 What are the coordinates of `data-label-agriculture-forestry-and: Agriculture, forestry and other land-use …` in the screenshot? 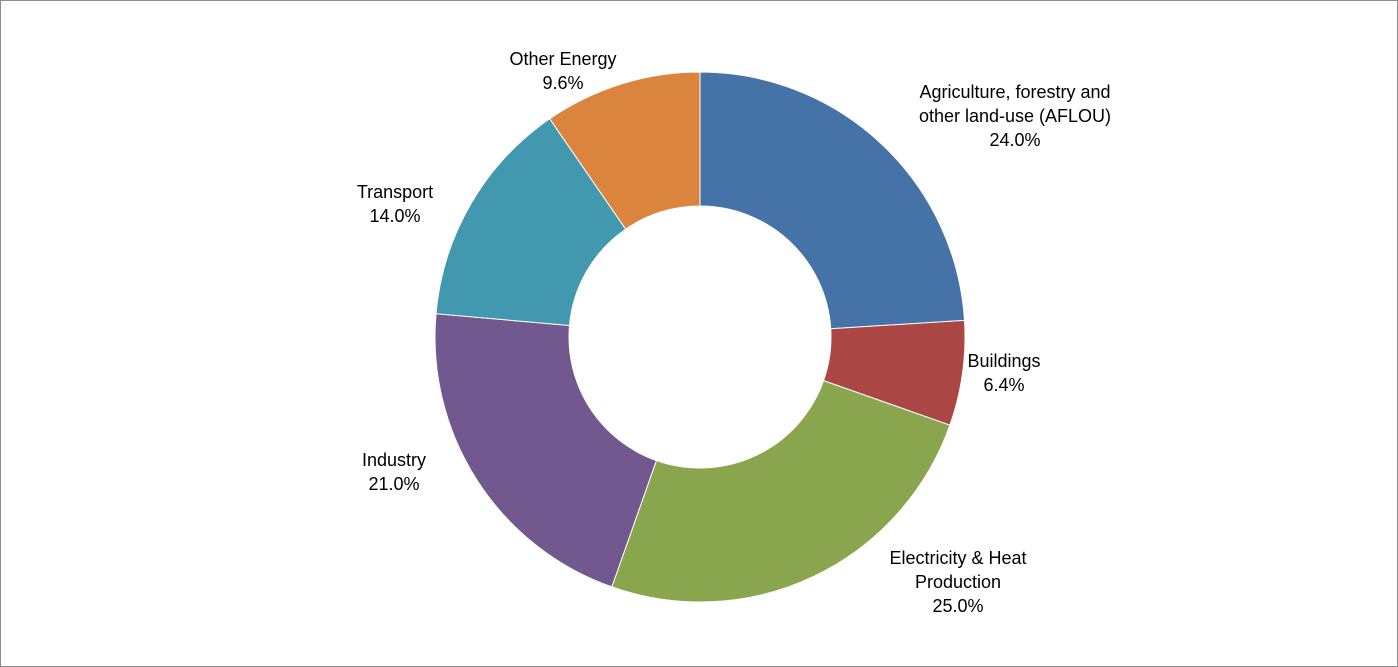 It's located at (1015, 116).